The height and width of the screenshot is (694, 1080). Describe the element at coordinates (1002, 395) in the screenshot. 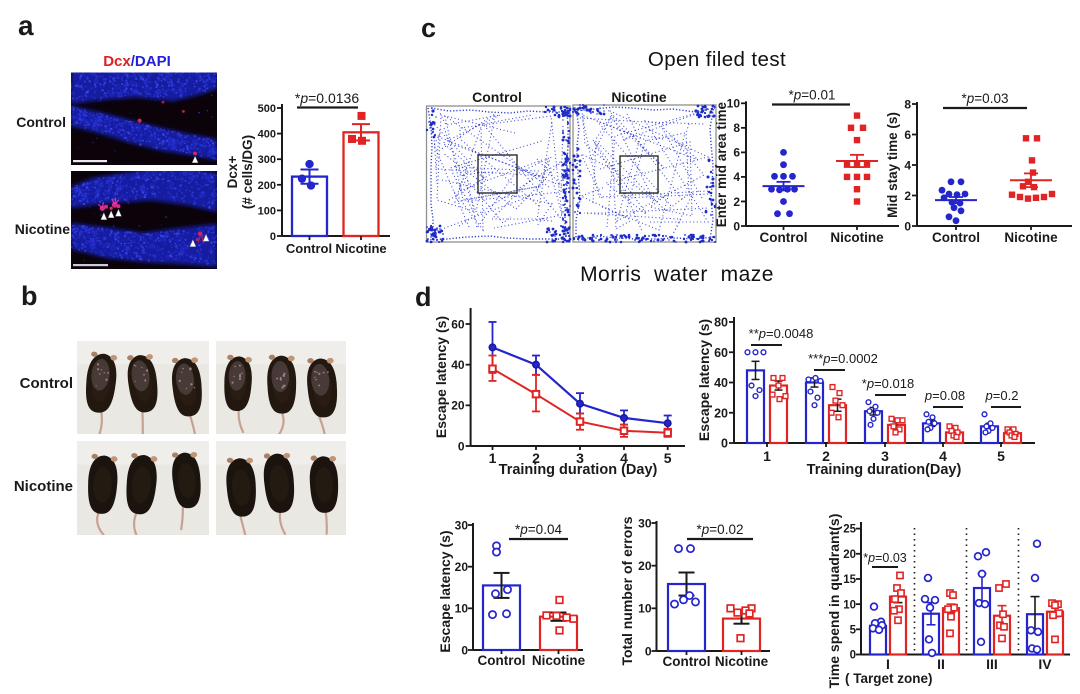

I see `svg-text: p=0.2` at that location.